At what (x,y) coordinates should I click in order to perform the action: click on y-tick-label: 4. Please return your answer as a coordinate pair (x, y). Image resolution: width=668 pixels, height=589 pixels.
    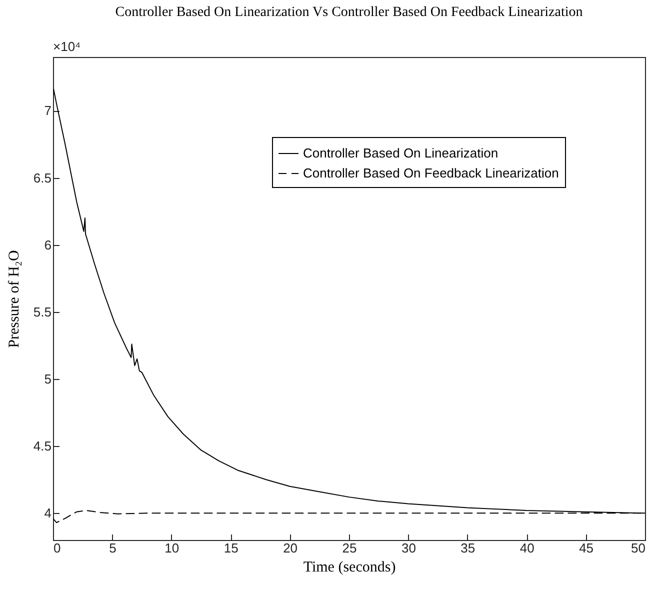
    Looking at the image, I should click on (48, 513).